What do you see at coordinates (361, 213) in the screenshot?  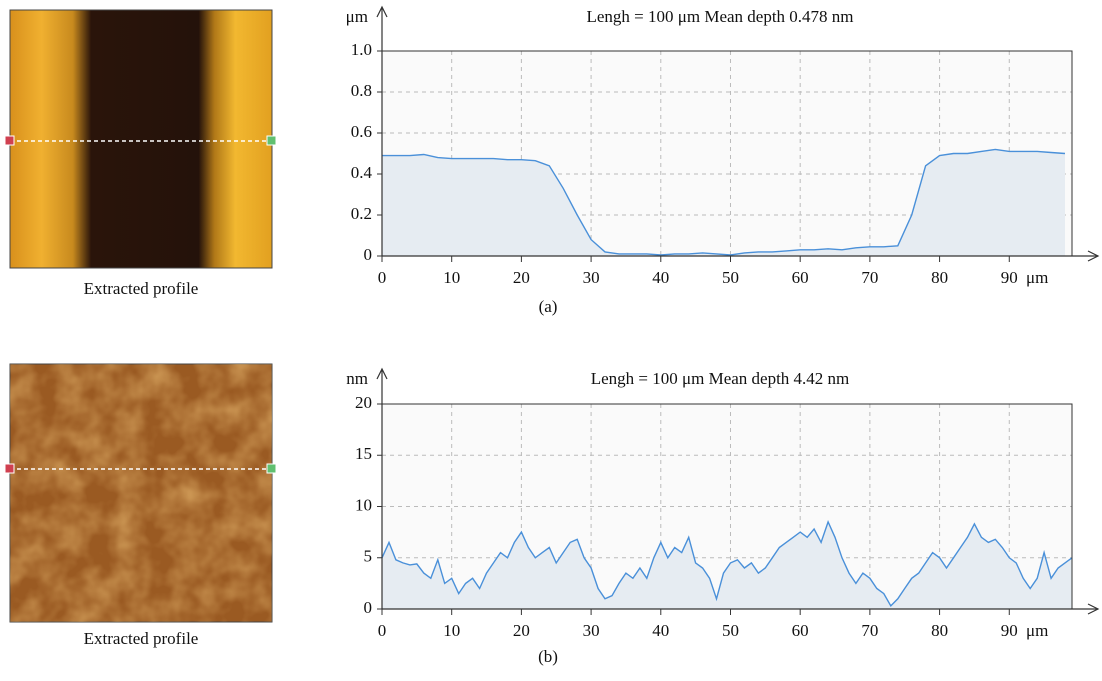 I see `y-tick-label: 0.2` at bounding box center [361, 213].